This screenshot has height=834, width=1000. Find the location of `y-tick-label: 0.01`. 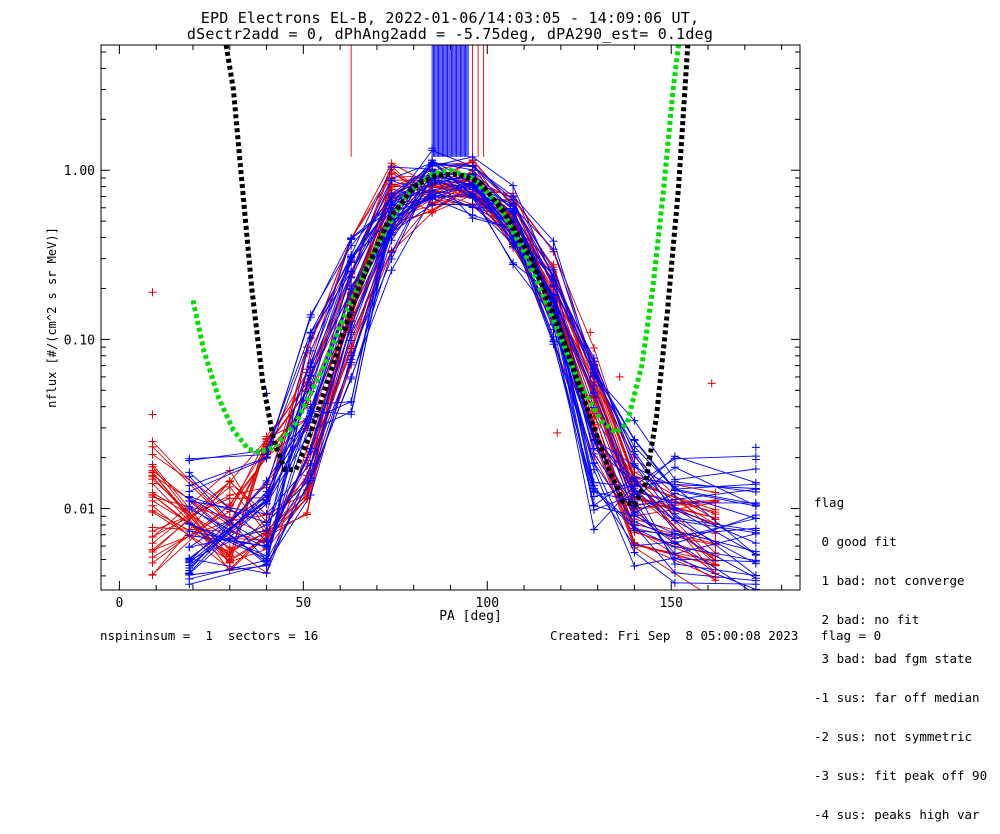

y-tick-label: 0.01 is located at coordinates (79, 510).